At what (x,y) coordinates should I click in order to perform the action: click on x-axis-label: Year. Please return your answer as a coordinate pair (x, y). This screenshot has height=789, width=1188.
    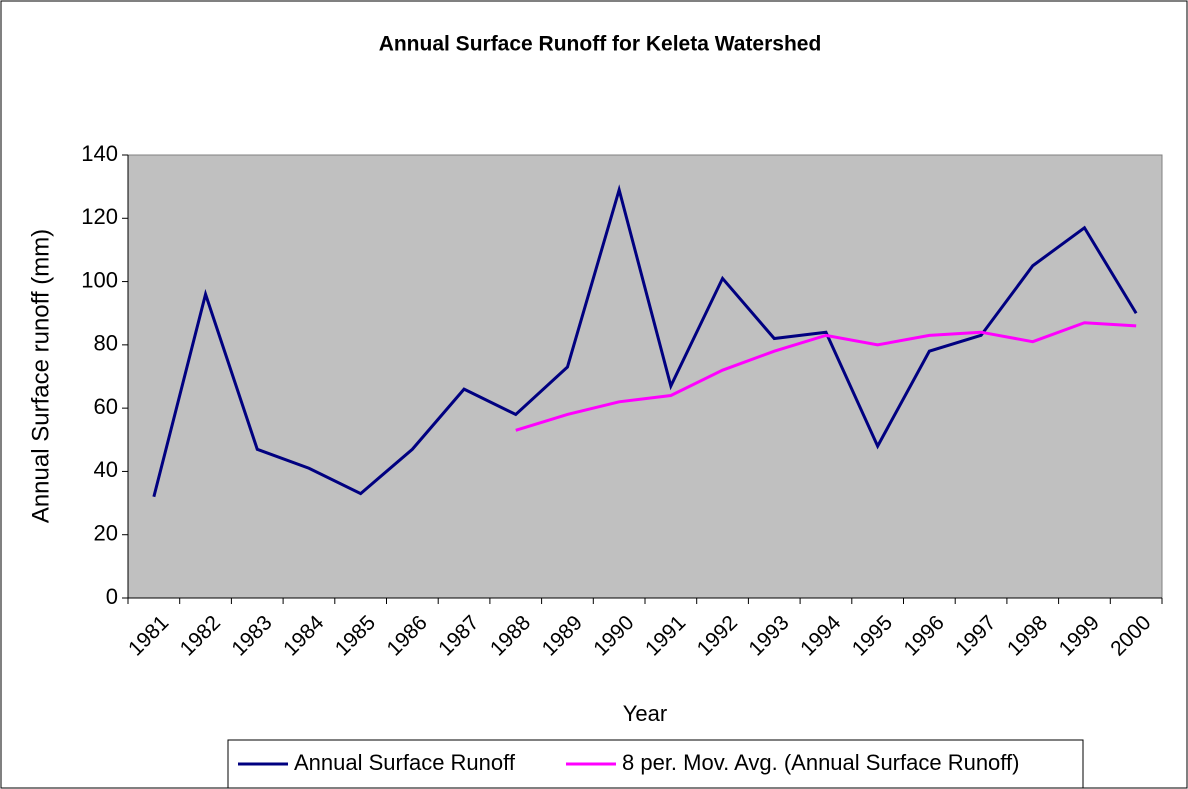
    Looking at the image, I should click on (645, 713).